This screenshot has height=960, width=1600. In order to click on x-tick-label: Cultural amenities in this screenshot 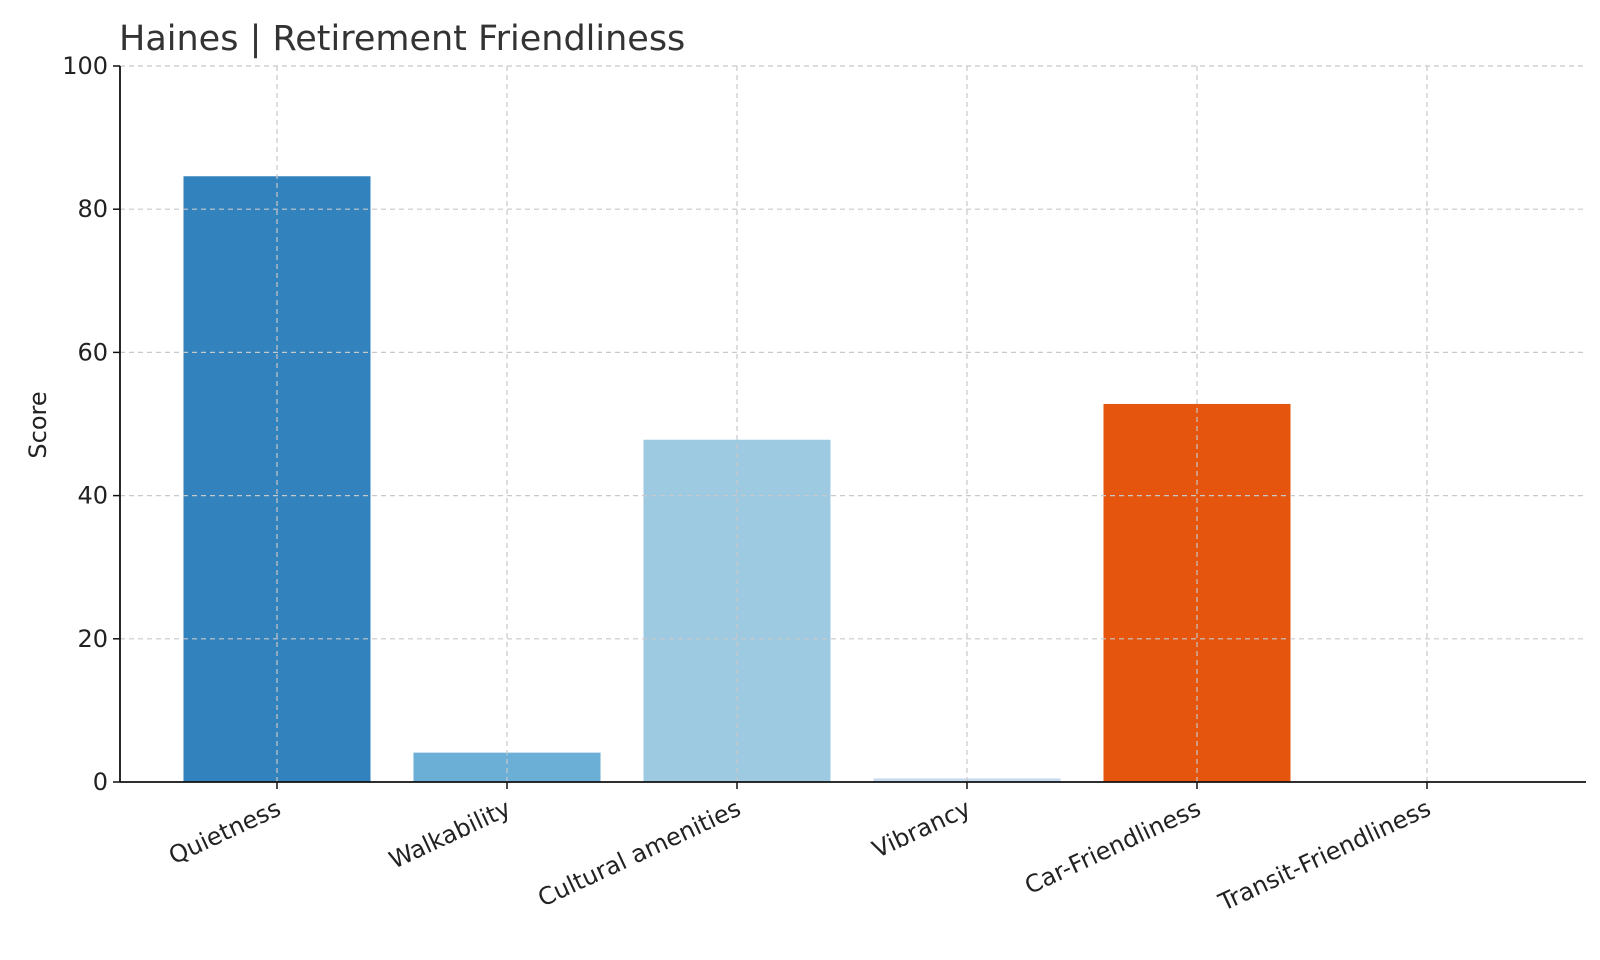, I will do `click(639, 853)`.